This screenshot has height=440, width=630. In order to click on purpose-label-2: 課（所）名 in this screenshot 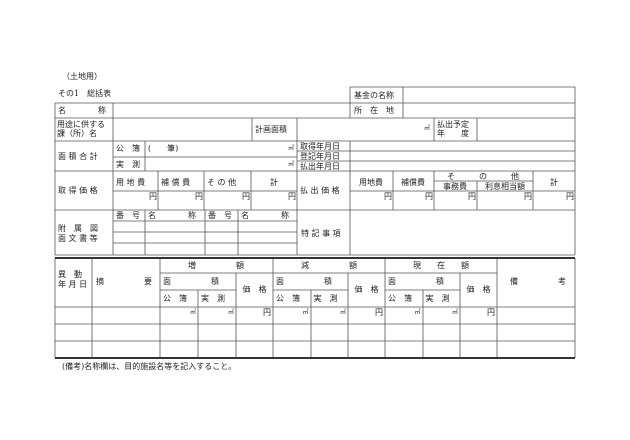, I will do `click(77, 133)`.